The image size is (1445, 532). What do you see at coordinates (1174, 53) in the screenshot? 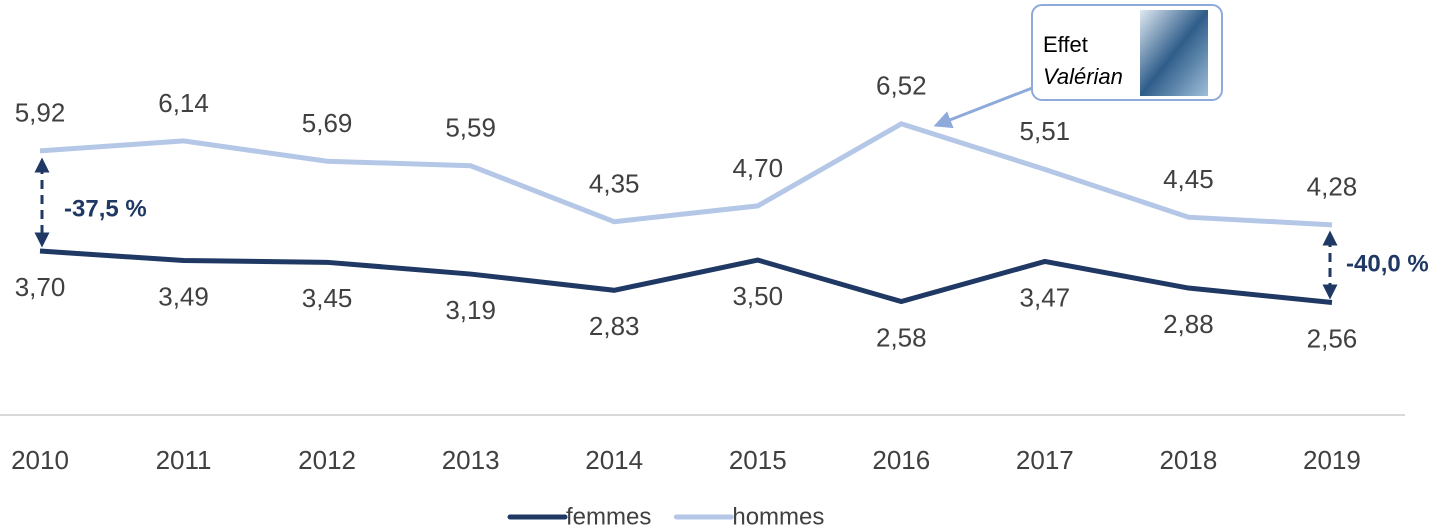
I see `poster-image` at bounding box center [1174, 53].